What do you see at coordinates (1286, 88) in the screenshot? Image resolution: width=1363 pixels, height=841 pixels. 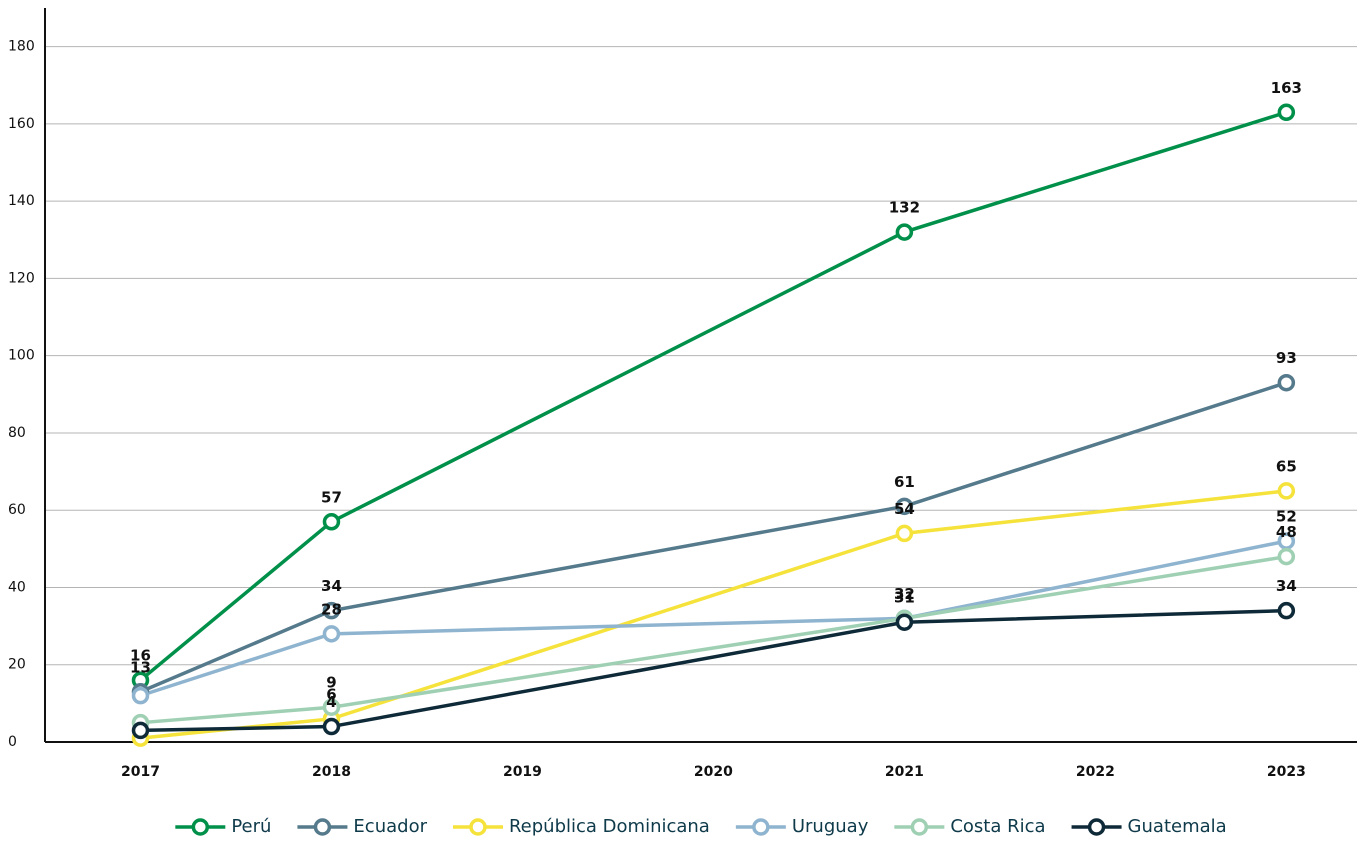 I see `data-label: 163` at bounding box center [1286, 88].